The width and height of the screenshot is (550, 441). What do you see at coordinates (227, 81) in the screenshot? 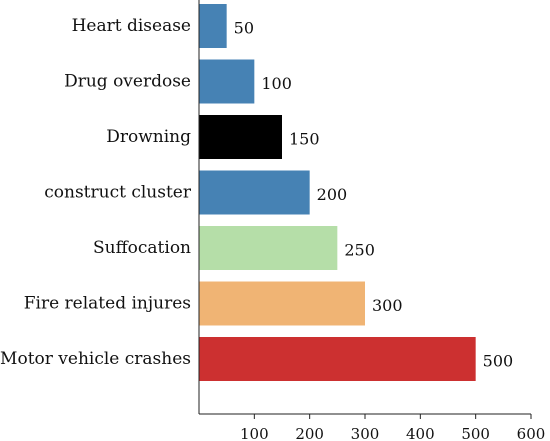
I see `bar-drug-overdose` at bounding box center [227, 81].